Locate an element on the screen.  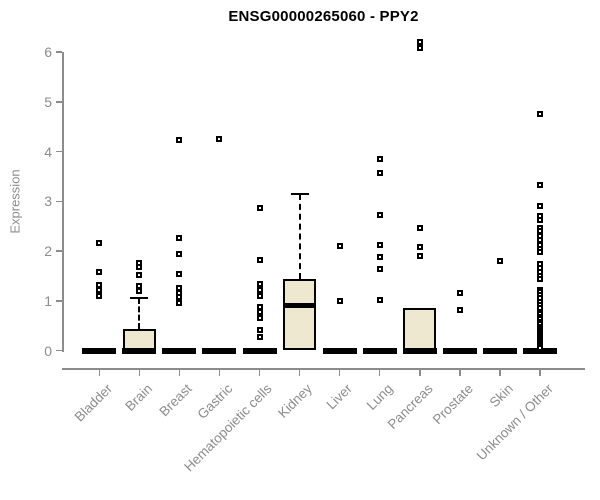
box-pancreas is located at coordinates (420, 329).